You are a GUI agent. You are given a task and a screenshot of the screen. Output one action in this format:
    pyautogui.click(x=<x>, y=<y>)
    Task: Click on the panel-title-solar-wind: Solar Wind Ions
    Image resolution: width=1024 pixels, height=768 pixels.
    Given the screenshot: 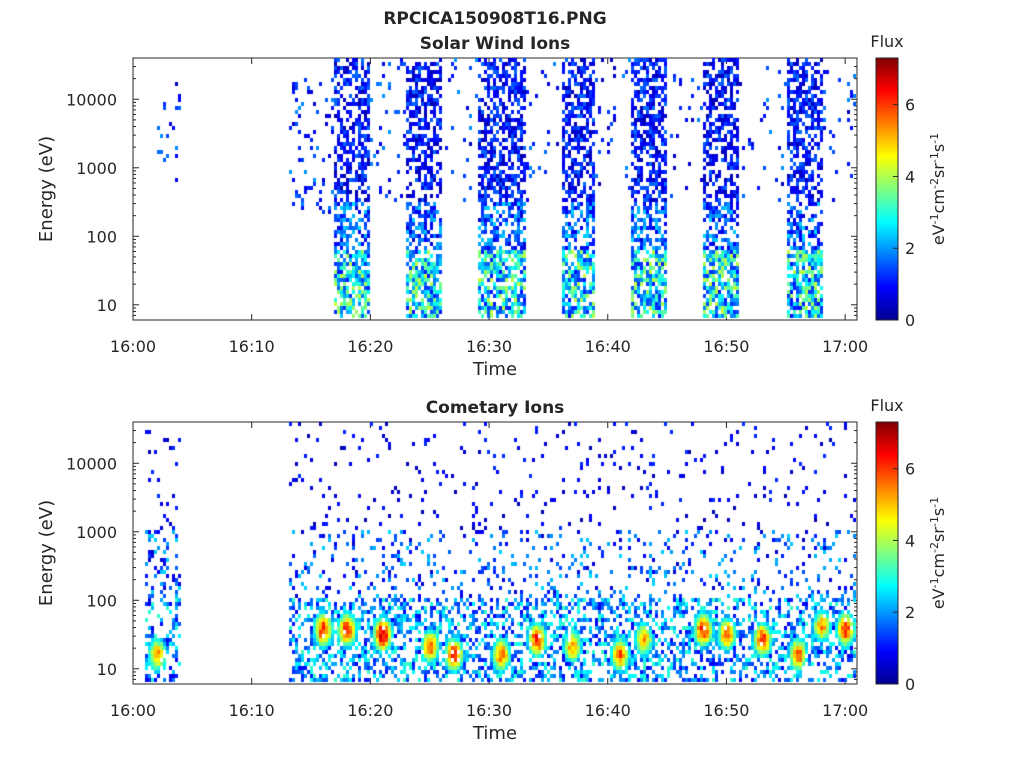 What is the action you would take?
    pyautogui.click(x=495, y=44)
    